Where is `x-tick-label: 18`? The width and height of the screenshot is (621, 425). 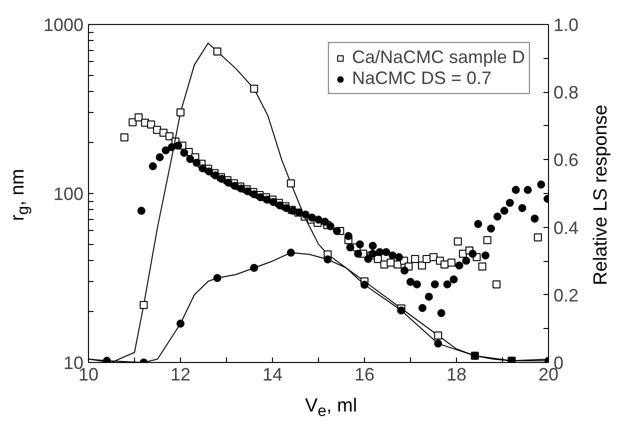
x-tick-label: 18 is located at coordinates (456, 374).